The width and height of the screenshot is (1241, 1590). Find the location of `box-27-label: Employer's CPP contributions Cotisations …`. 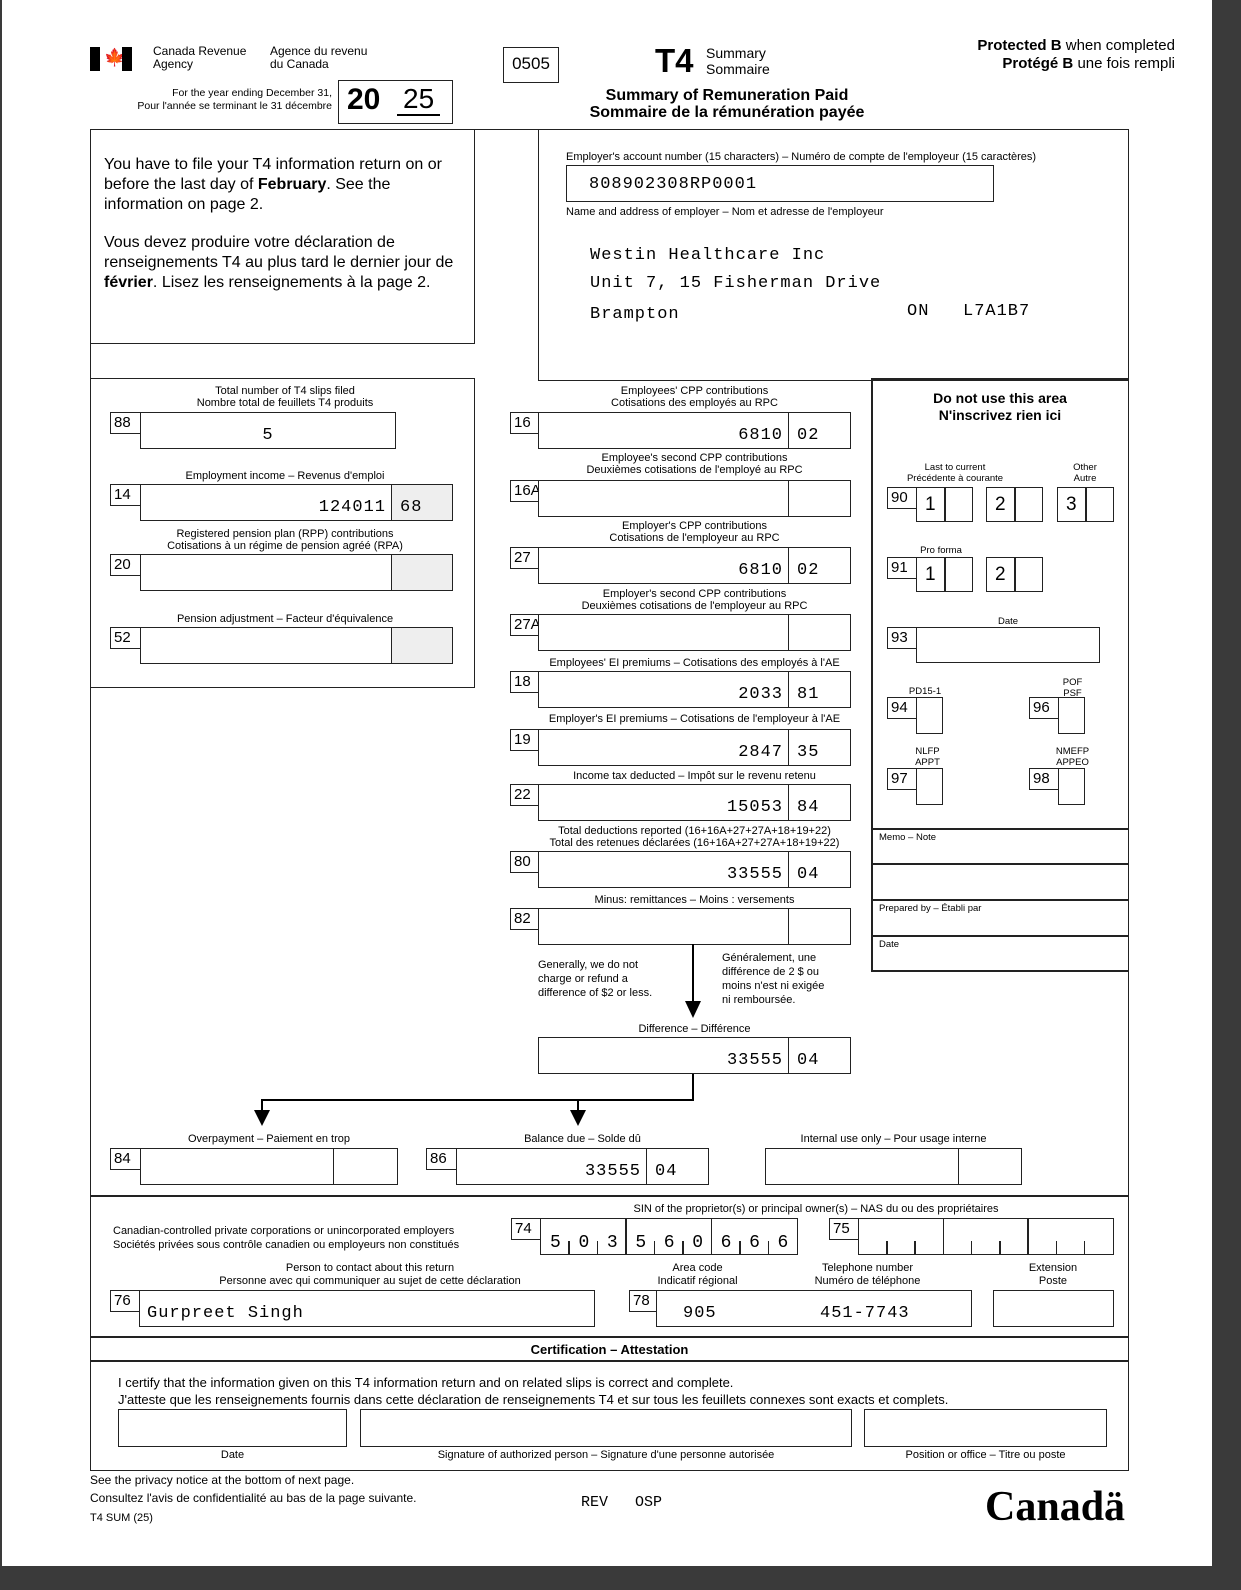

box-27-label: Employer's CPP contributions Cotisations … is located at coordinates (694, 532).